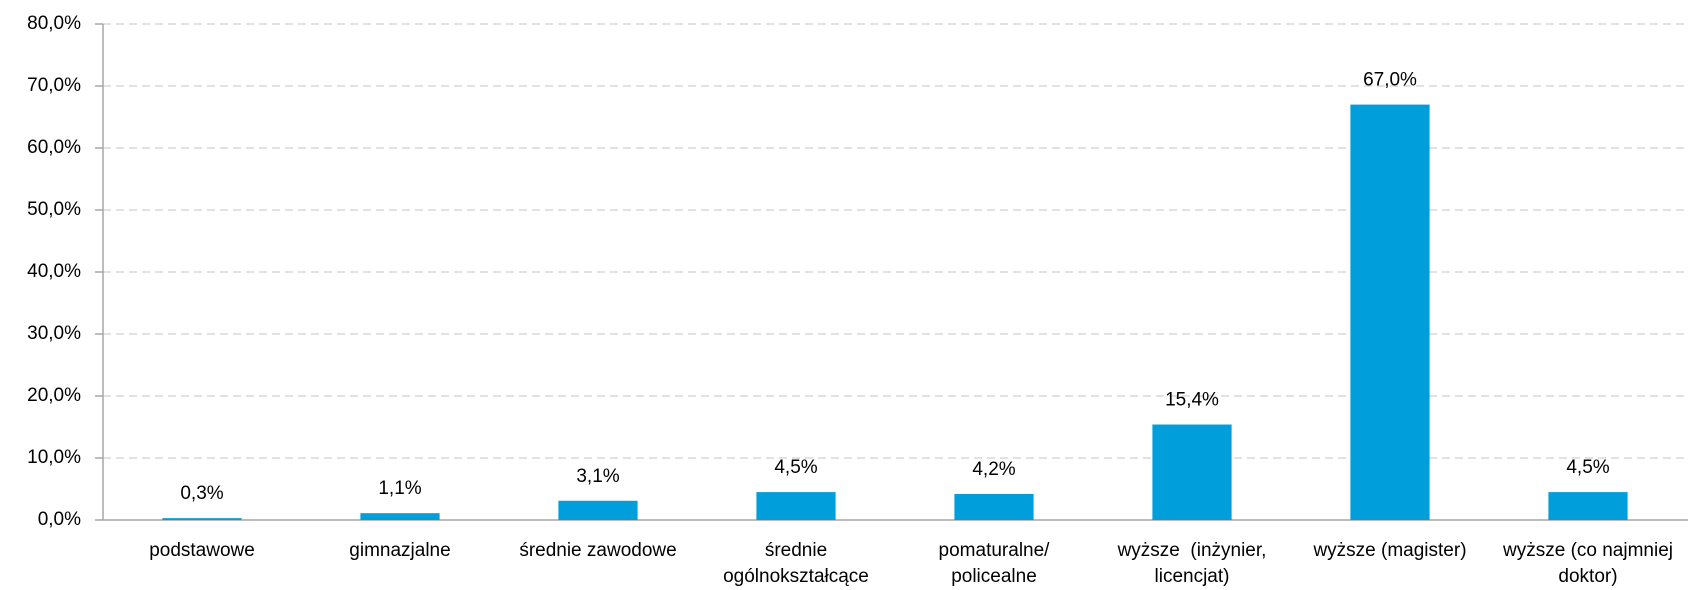 This screenshot has width=1688, height=590. I want to click on y-tick-label: 80,0%, so click(54, 23).